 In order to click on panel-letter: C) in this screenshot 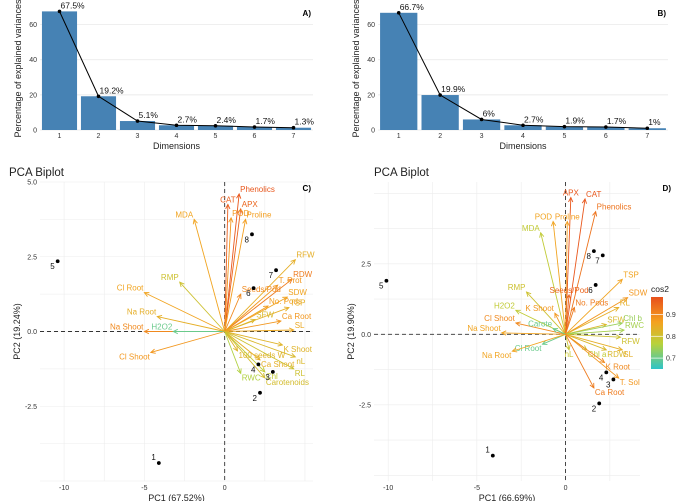, I will do `click(307, 188)`.